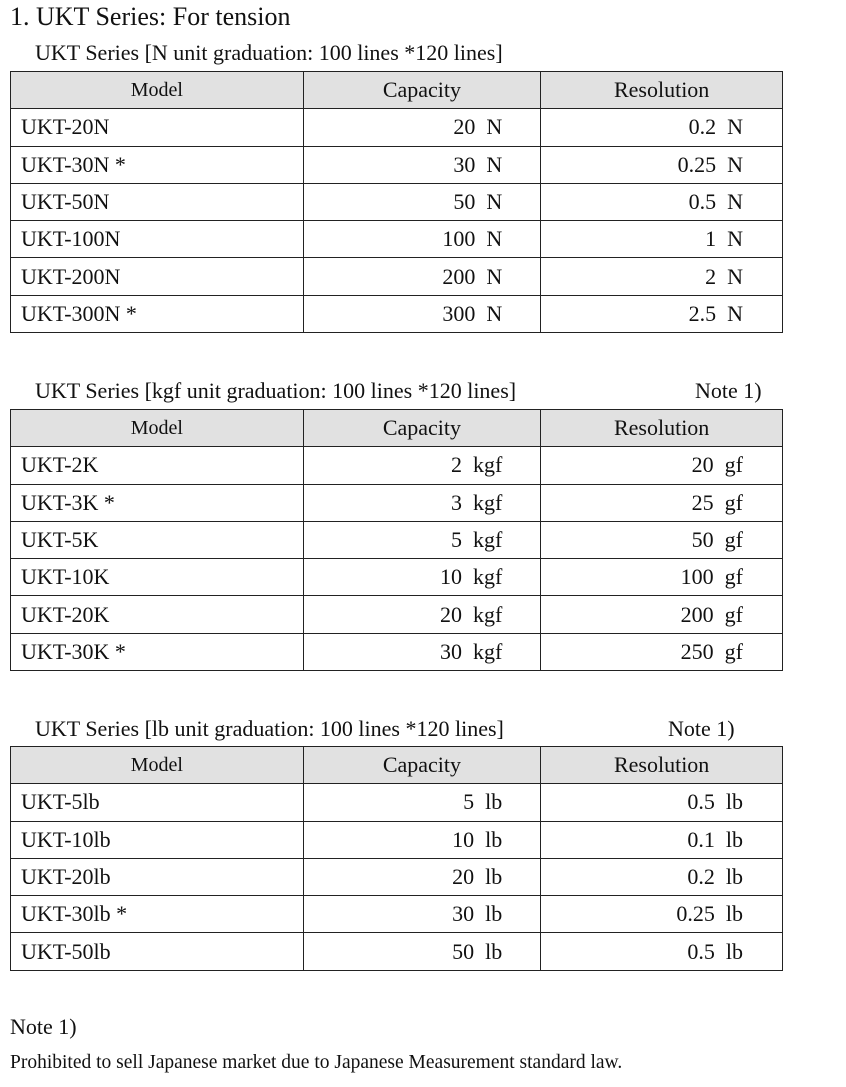  I want to click on cell-capacity: 5 lb, so click(422, 802).